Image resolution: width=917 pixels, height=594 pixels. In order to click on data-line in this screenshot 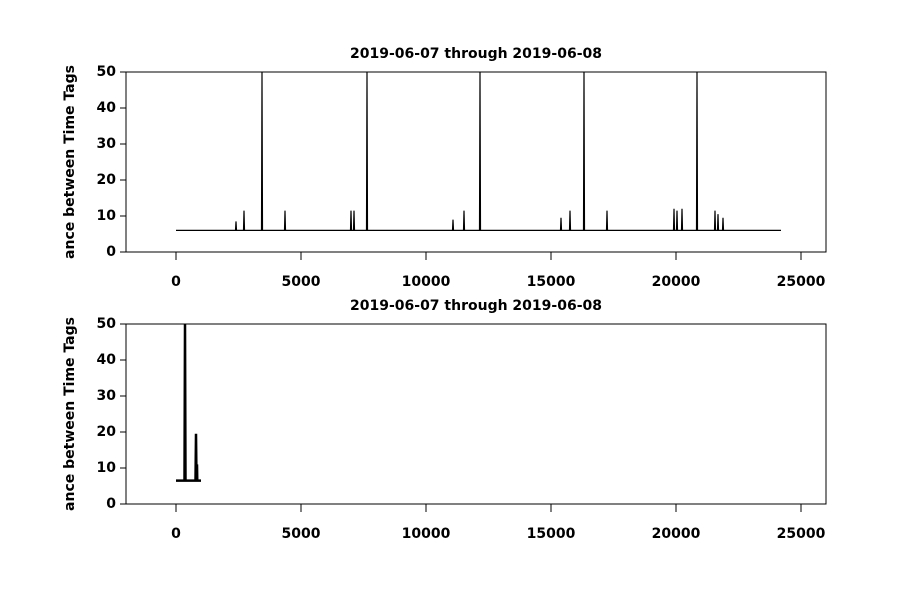, I will do `click(188, 402)`.